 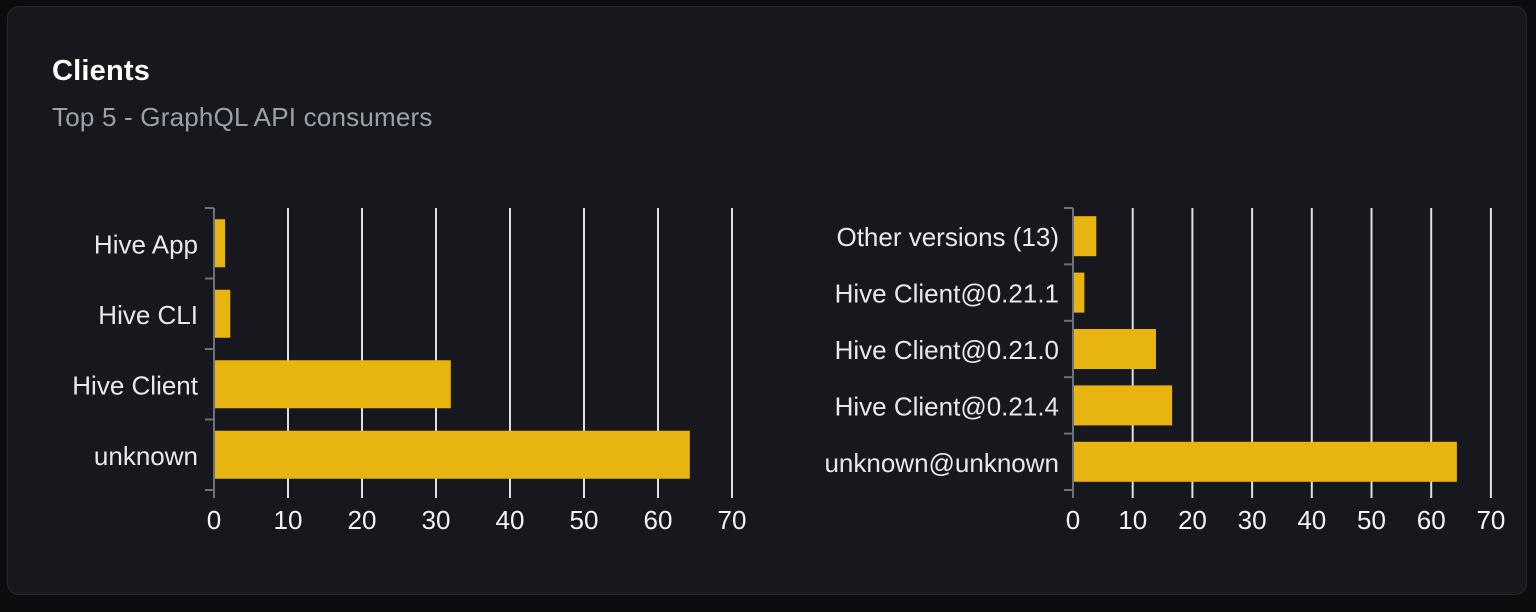 What do you see at coordinates (947, 350) in the screenshot?
I see `category-label: Hive Client@0.21.0` at bounding box center [947, 350].